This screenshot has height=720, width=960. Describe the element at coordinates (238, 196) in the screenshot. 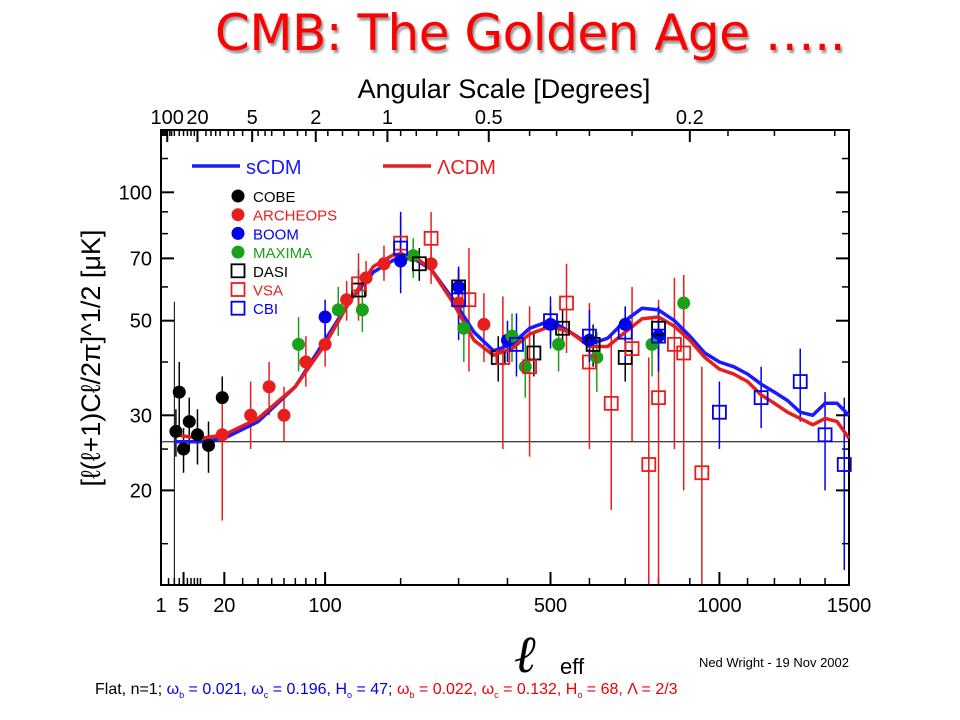

I see `legend-marker-cobe` at that location.